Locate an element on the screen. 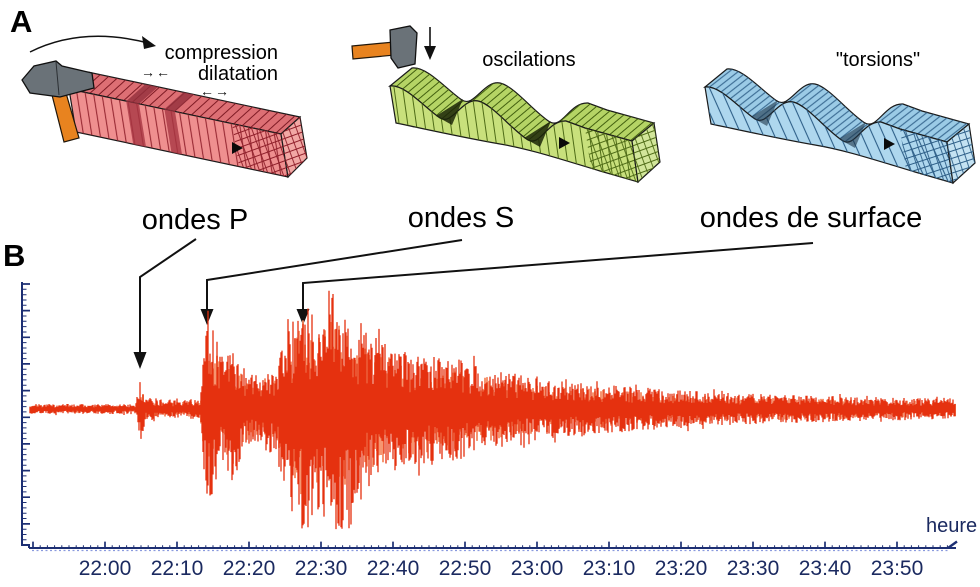 This screenshot has width=980, height=587. oscillation-block-illustration is located at coordinates (524, 125).